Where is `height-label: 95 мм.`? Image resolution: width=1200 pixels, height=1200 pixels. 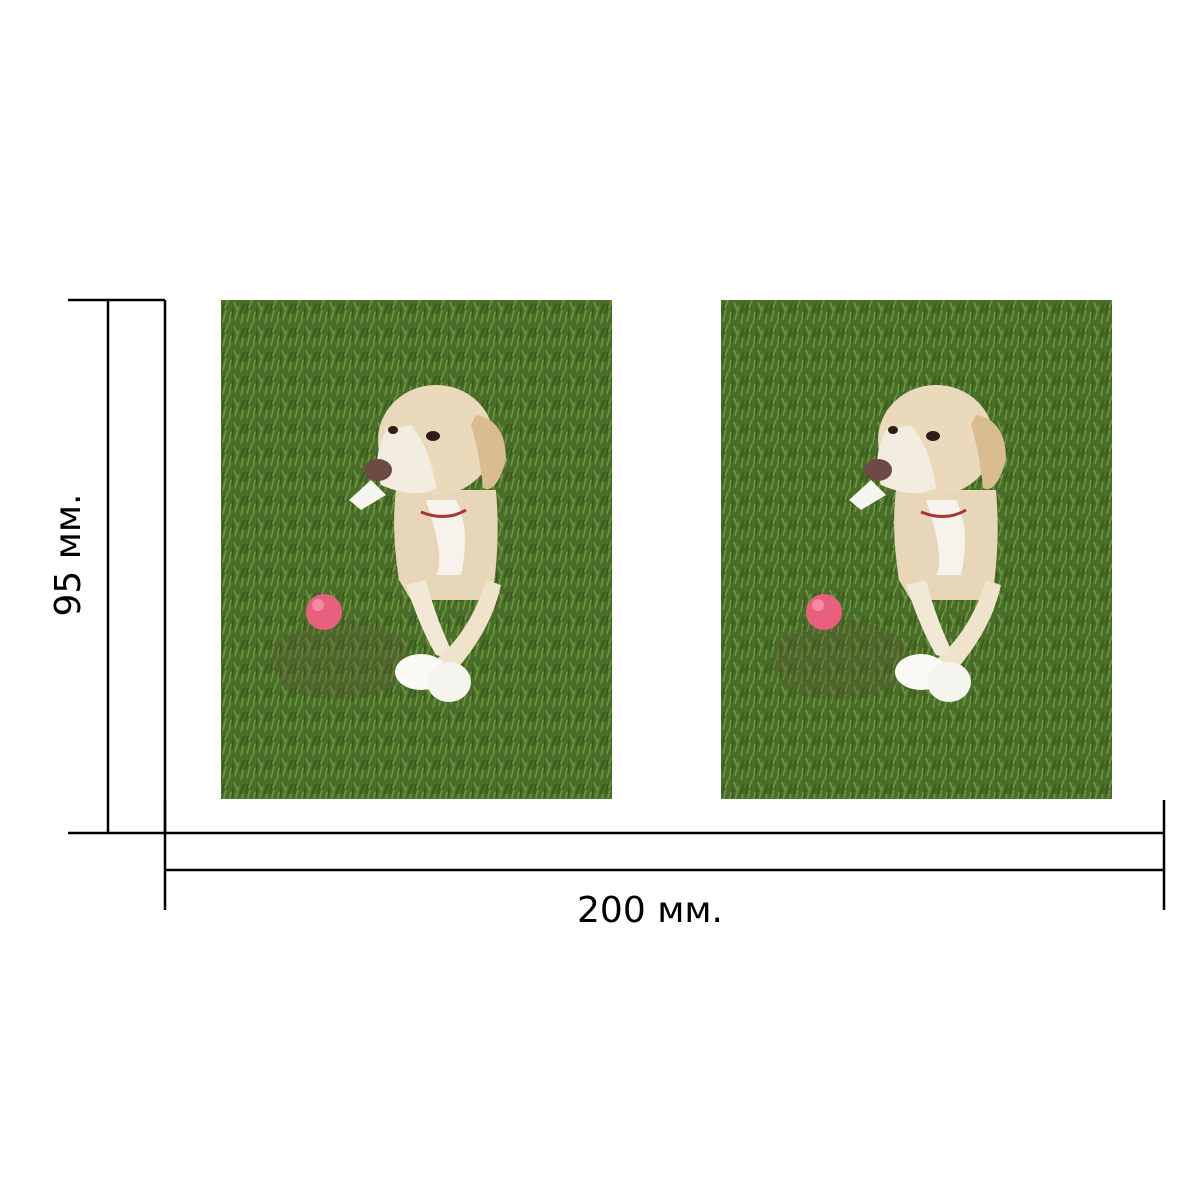
height-label: 95 мм. is located at coordinates (68, 554).